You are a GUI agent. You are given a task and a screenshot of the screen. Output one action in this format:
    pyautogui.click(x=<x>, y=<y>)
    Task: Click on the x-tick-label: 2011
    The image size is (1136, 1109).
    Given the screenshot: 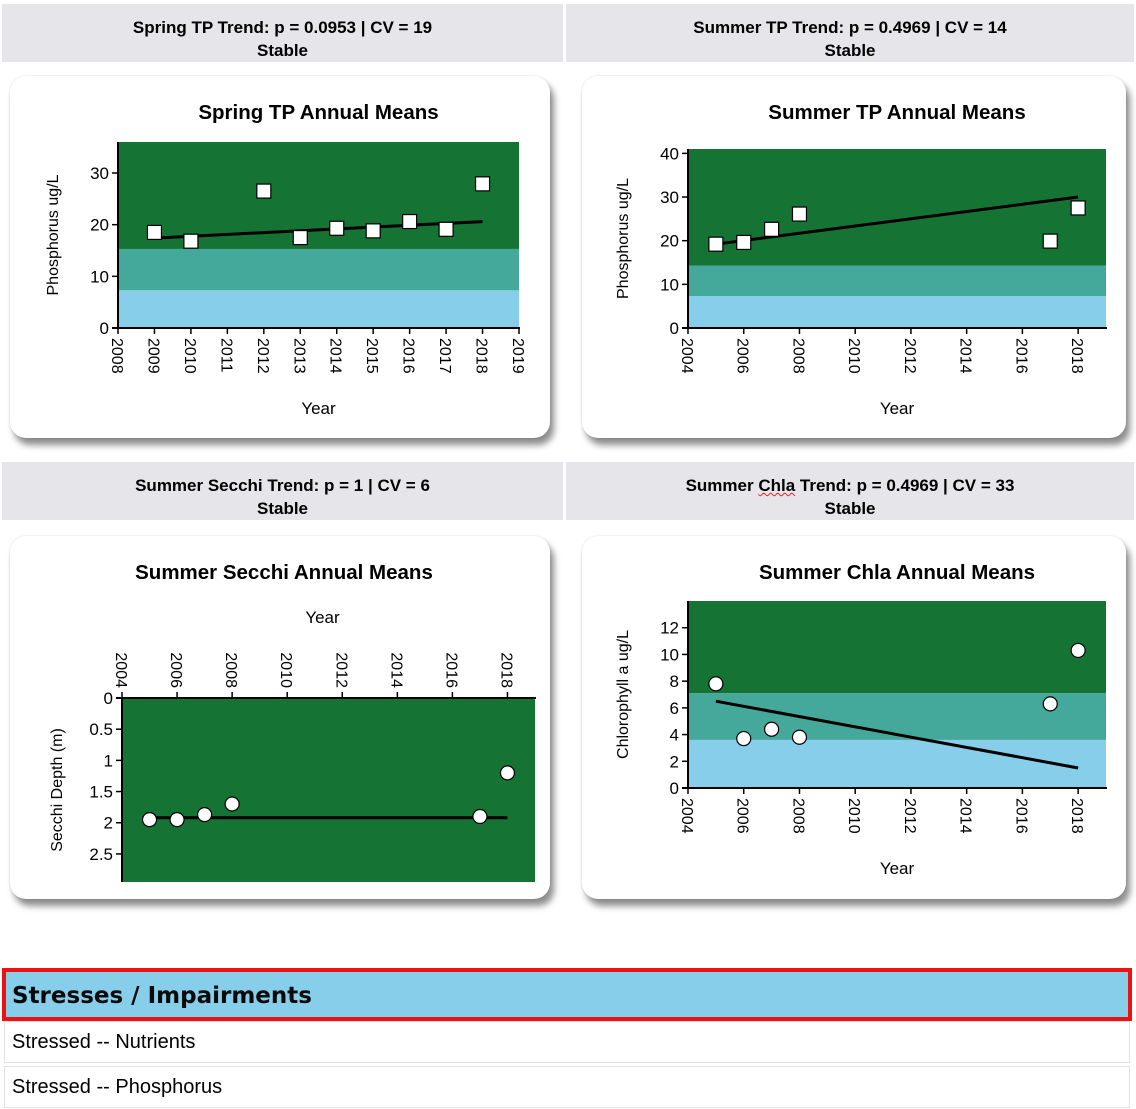 What is the action you would take?
    pyautogui.click(x=225, y=355)
    